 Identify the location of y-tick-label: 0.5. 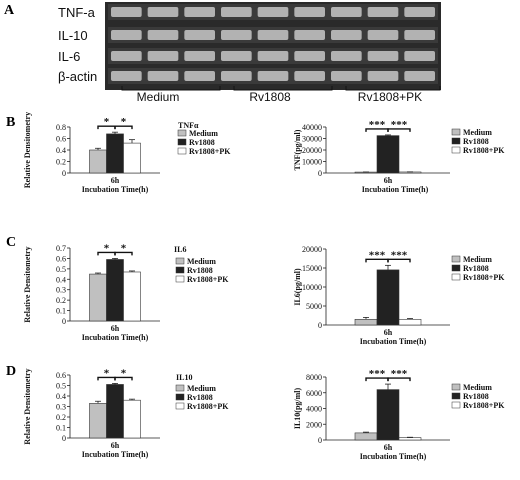
(61, 269).